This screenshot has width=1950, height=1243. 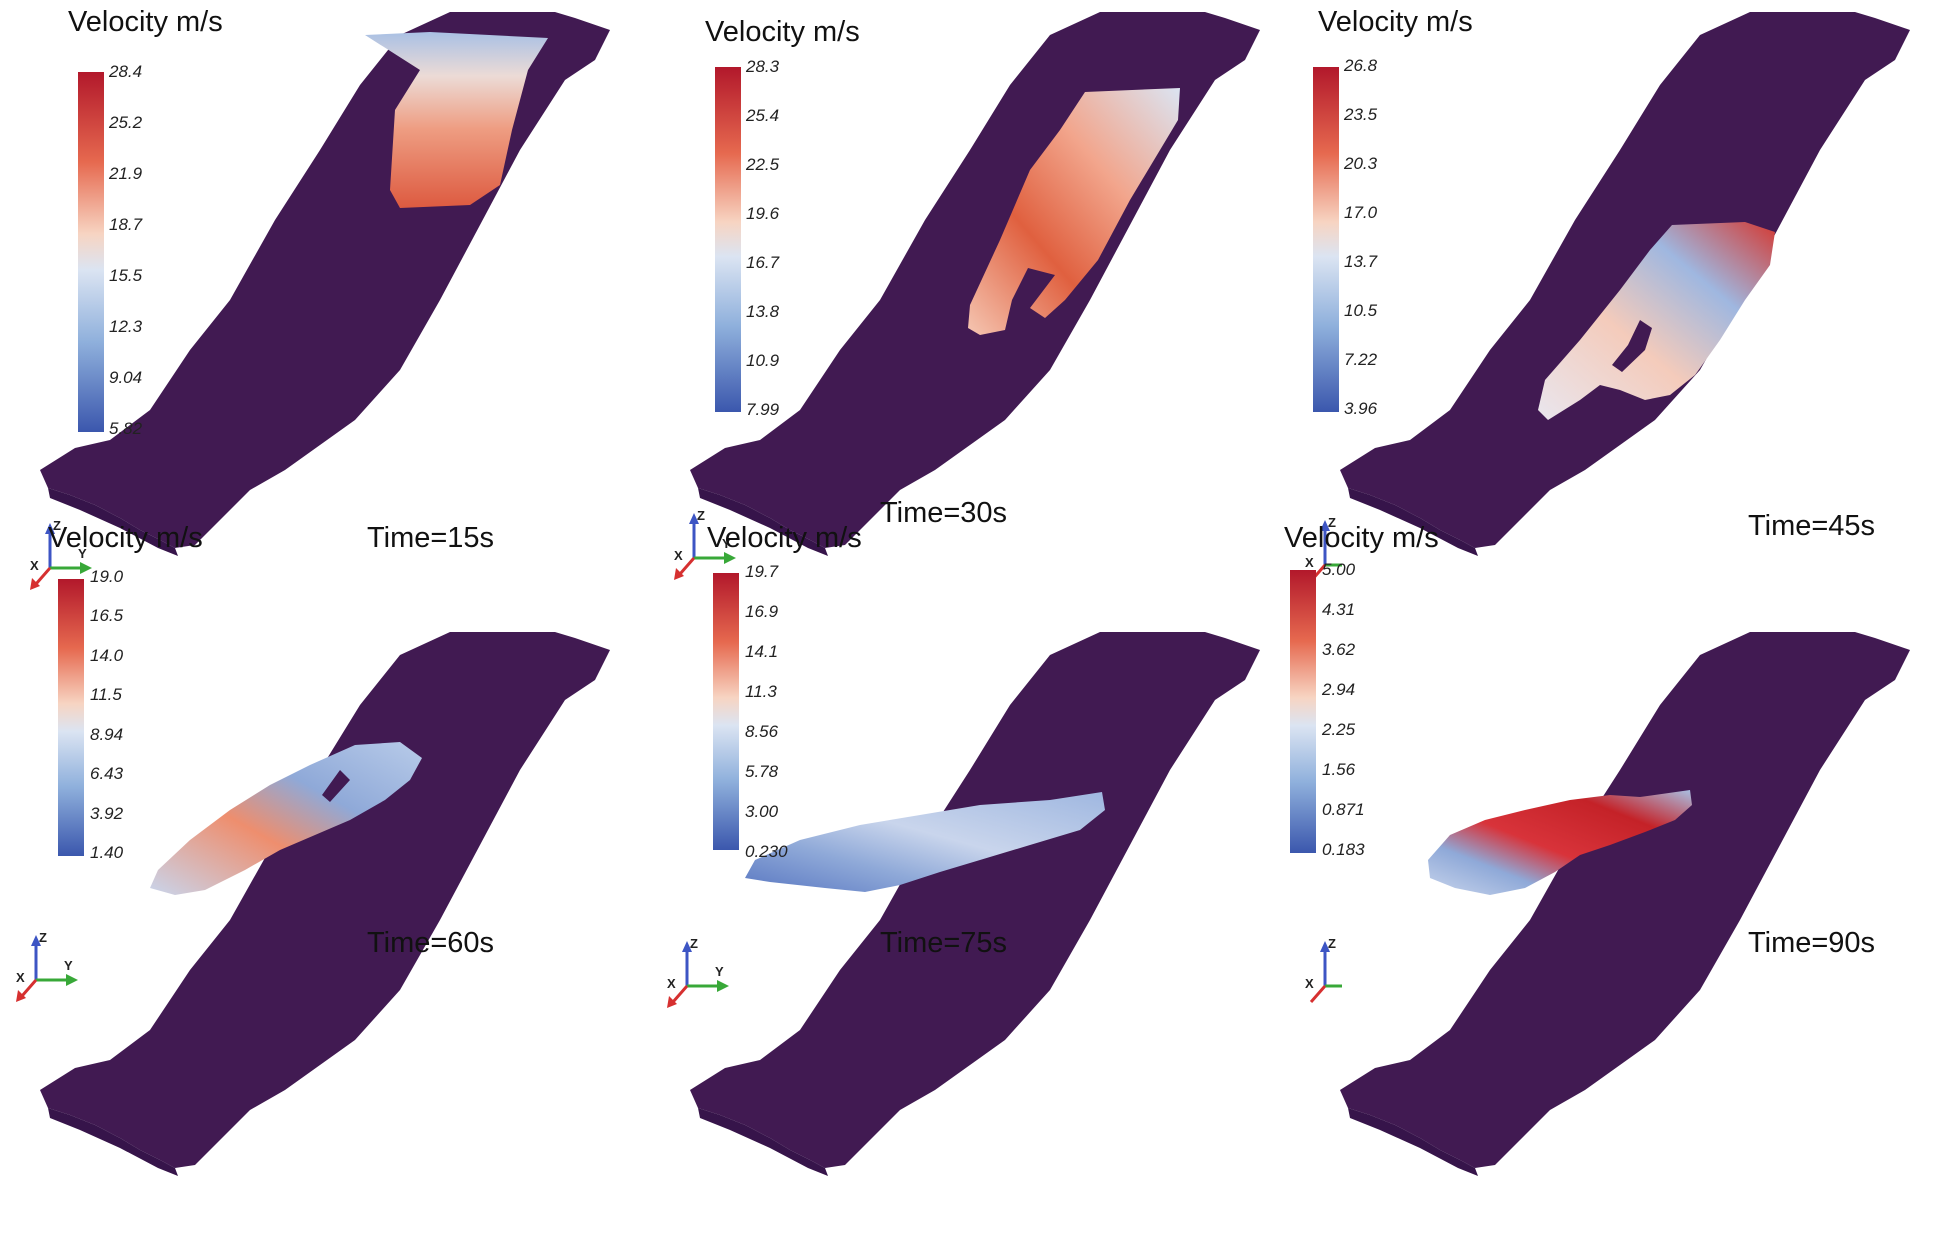 What do you see at coordinates (126, 224) in the screenshot?
I see `tick-label: 18.7` at bounding box center [126, 224].